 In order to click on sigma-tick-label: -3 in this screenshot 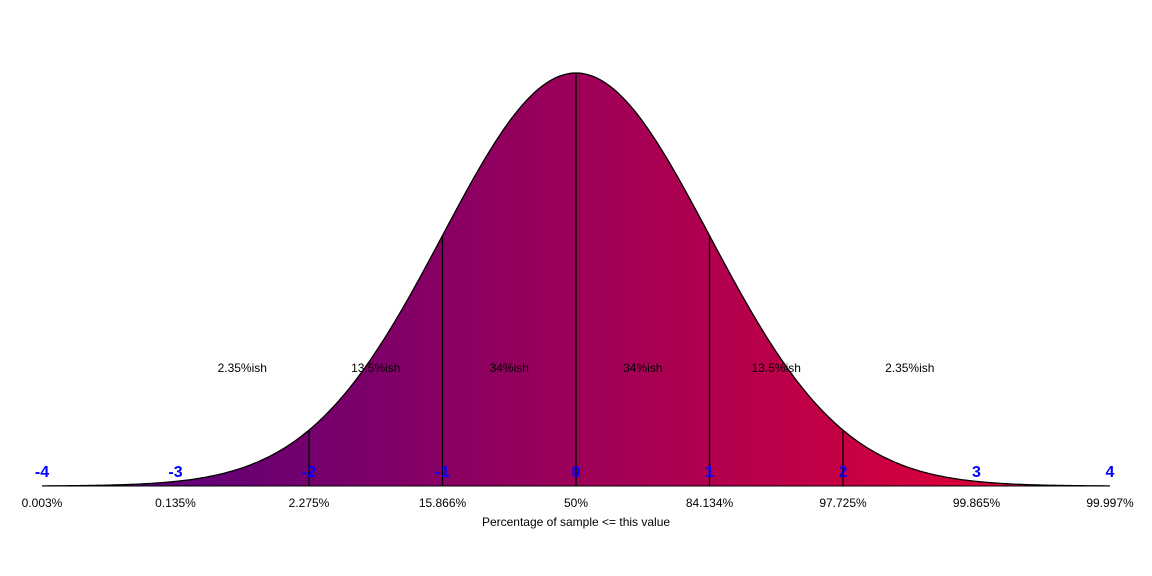, I will do `click(175, 472)`.